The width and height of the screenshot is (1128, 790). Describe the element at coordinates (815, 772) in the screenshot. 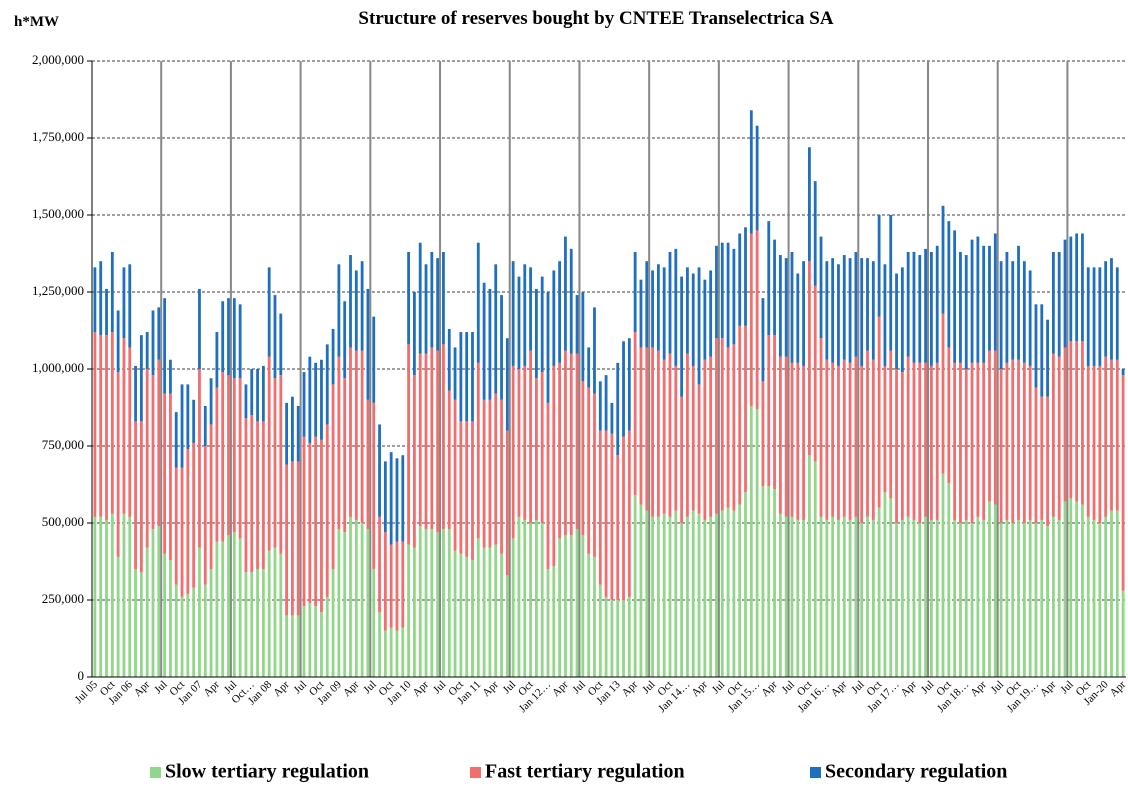

I see `legend-swatch` at that location.